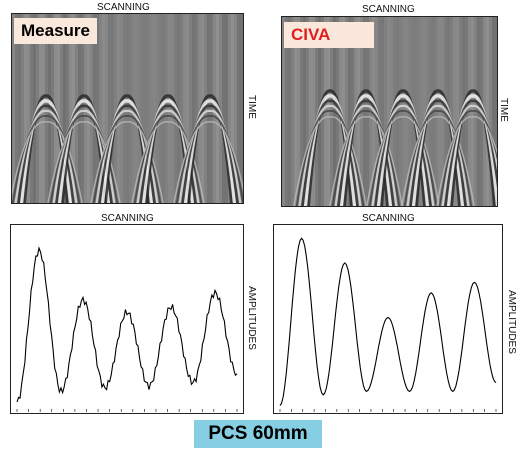  Describe the element at coordinates (123, 7) in the screenshot. I see `measure-bscan-scanning-label: SCANNING` at that location.